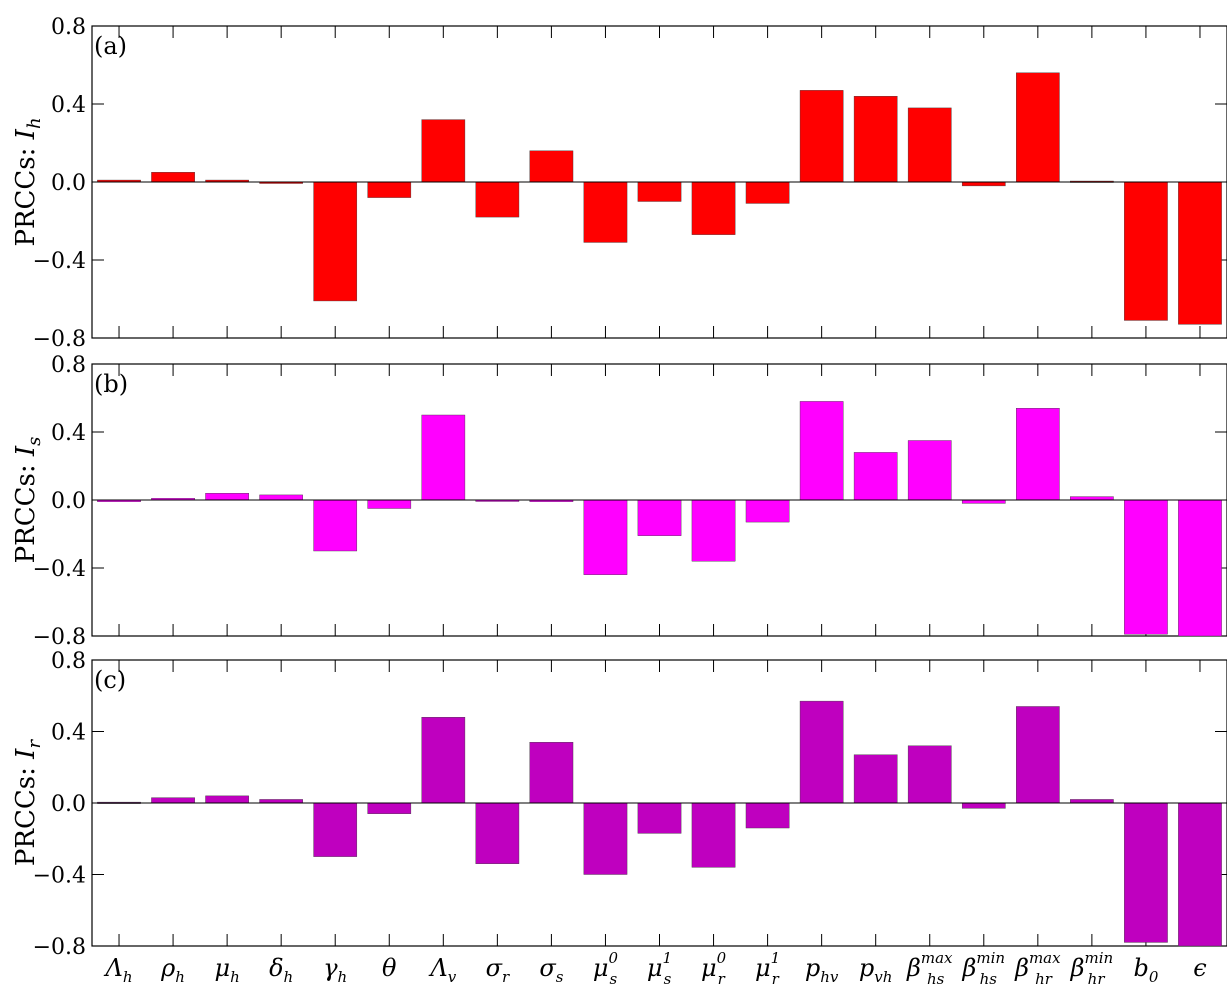  What do you see at coordinates (1145, 970) in the screenshot?
I see `category-label: b0` at bounding box center [1145, 970].